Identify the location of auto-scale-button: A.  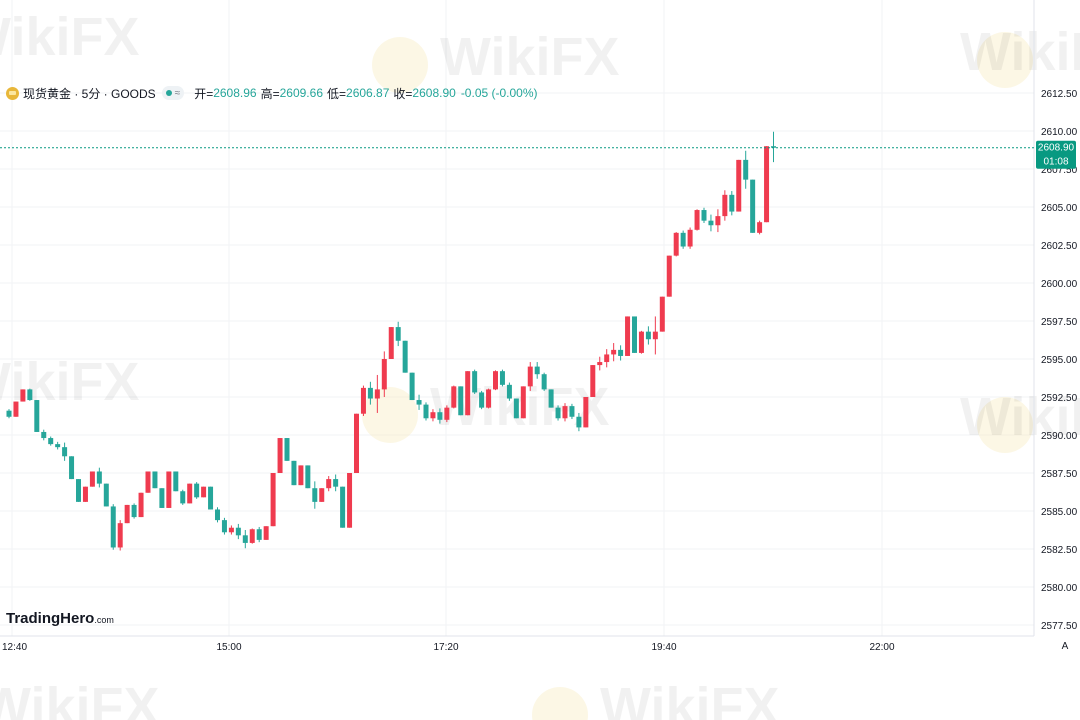
(1065, 646).